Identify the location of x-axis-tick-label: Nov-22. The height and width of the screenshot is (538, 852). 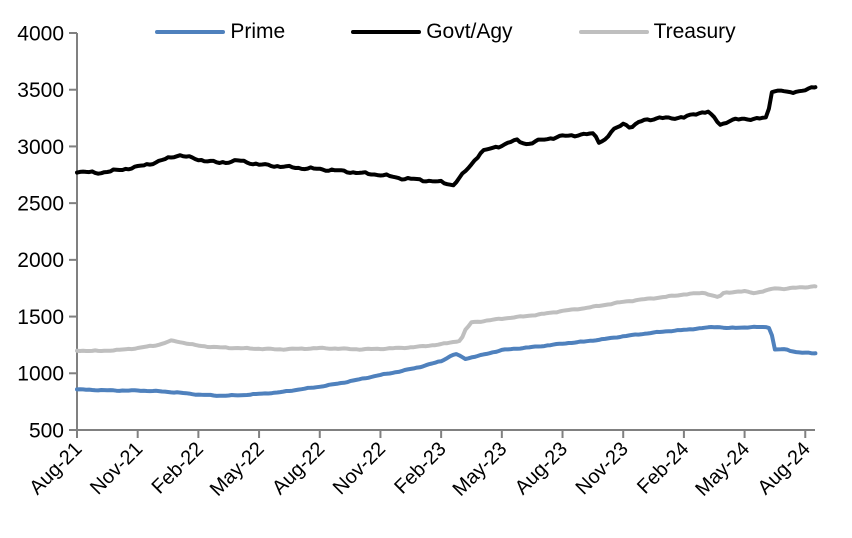
(359, 468).